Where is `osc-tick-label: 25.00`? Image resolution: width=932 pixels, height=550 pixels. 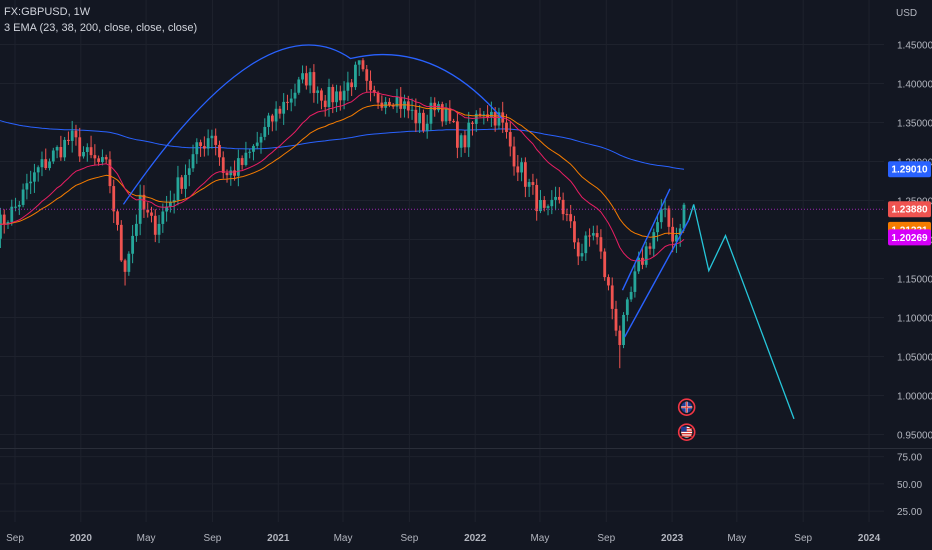 osc-tick-label: 25.00 is located at coordinates (909, 512).